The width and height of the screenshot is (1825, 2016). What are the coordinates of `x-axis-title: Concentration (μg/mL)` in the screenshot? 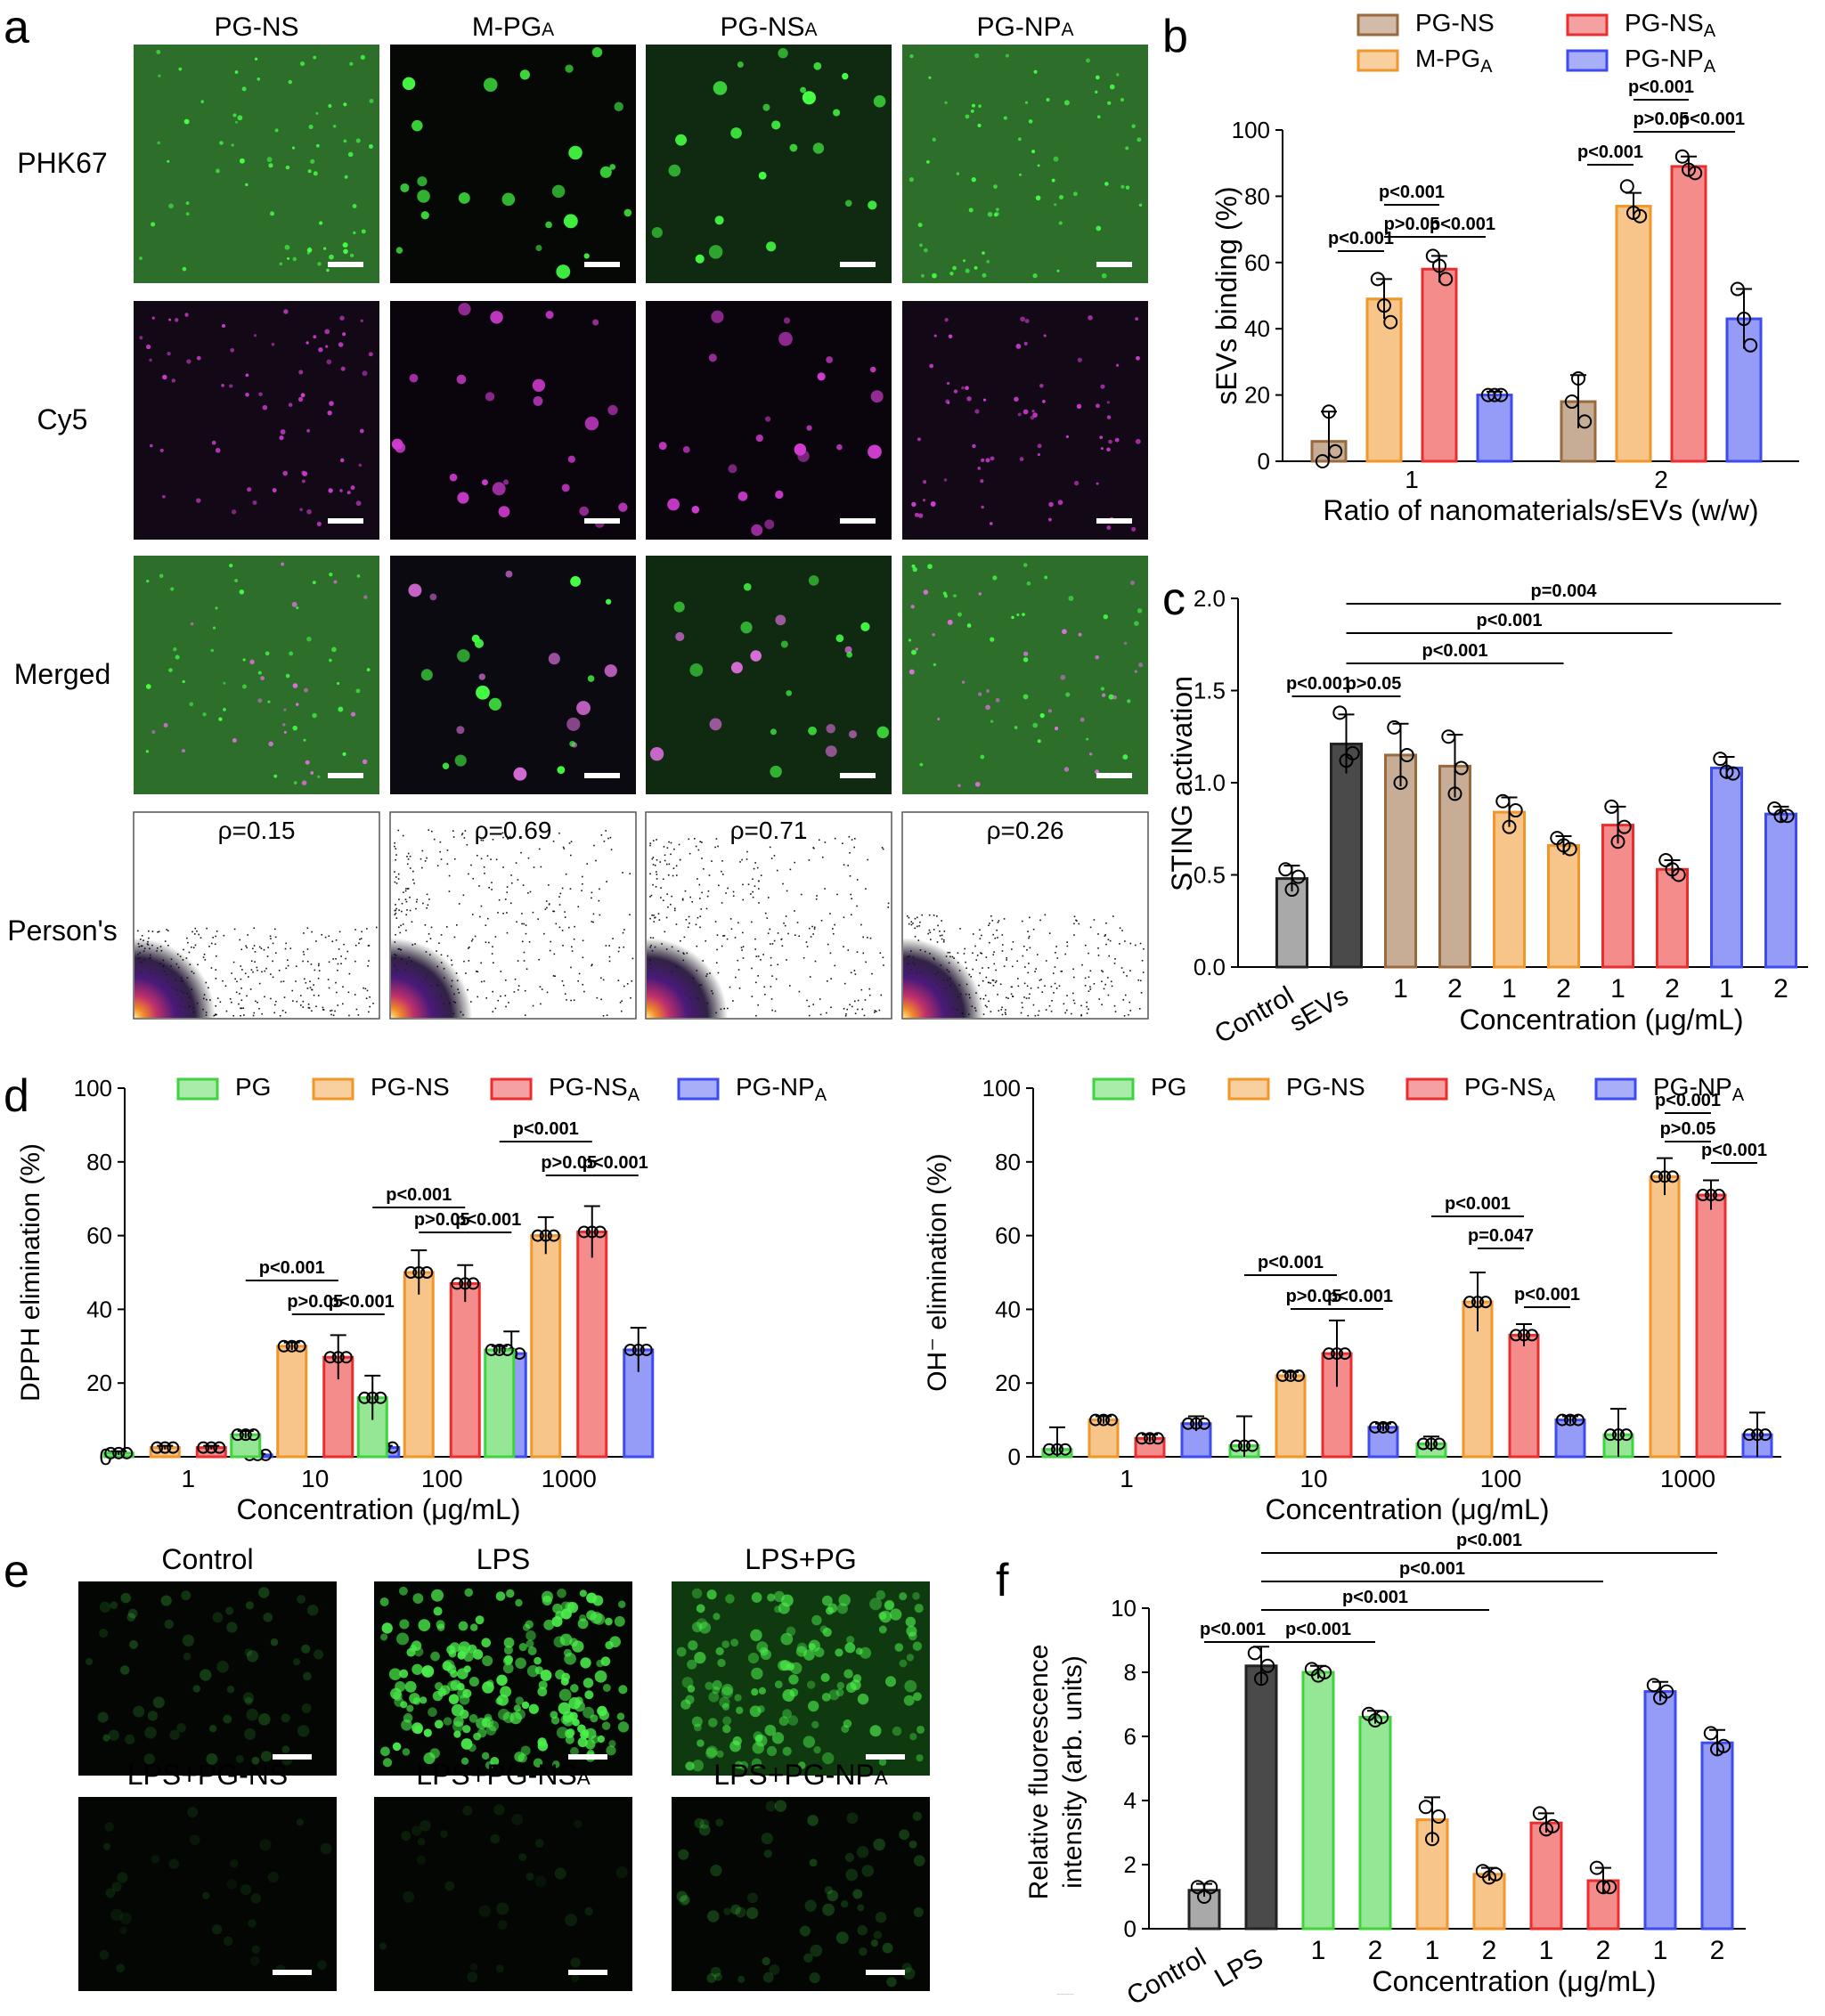 It's located at (1601, 1020).